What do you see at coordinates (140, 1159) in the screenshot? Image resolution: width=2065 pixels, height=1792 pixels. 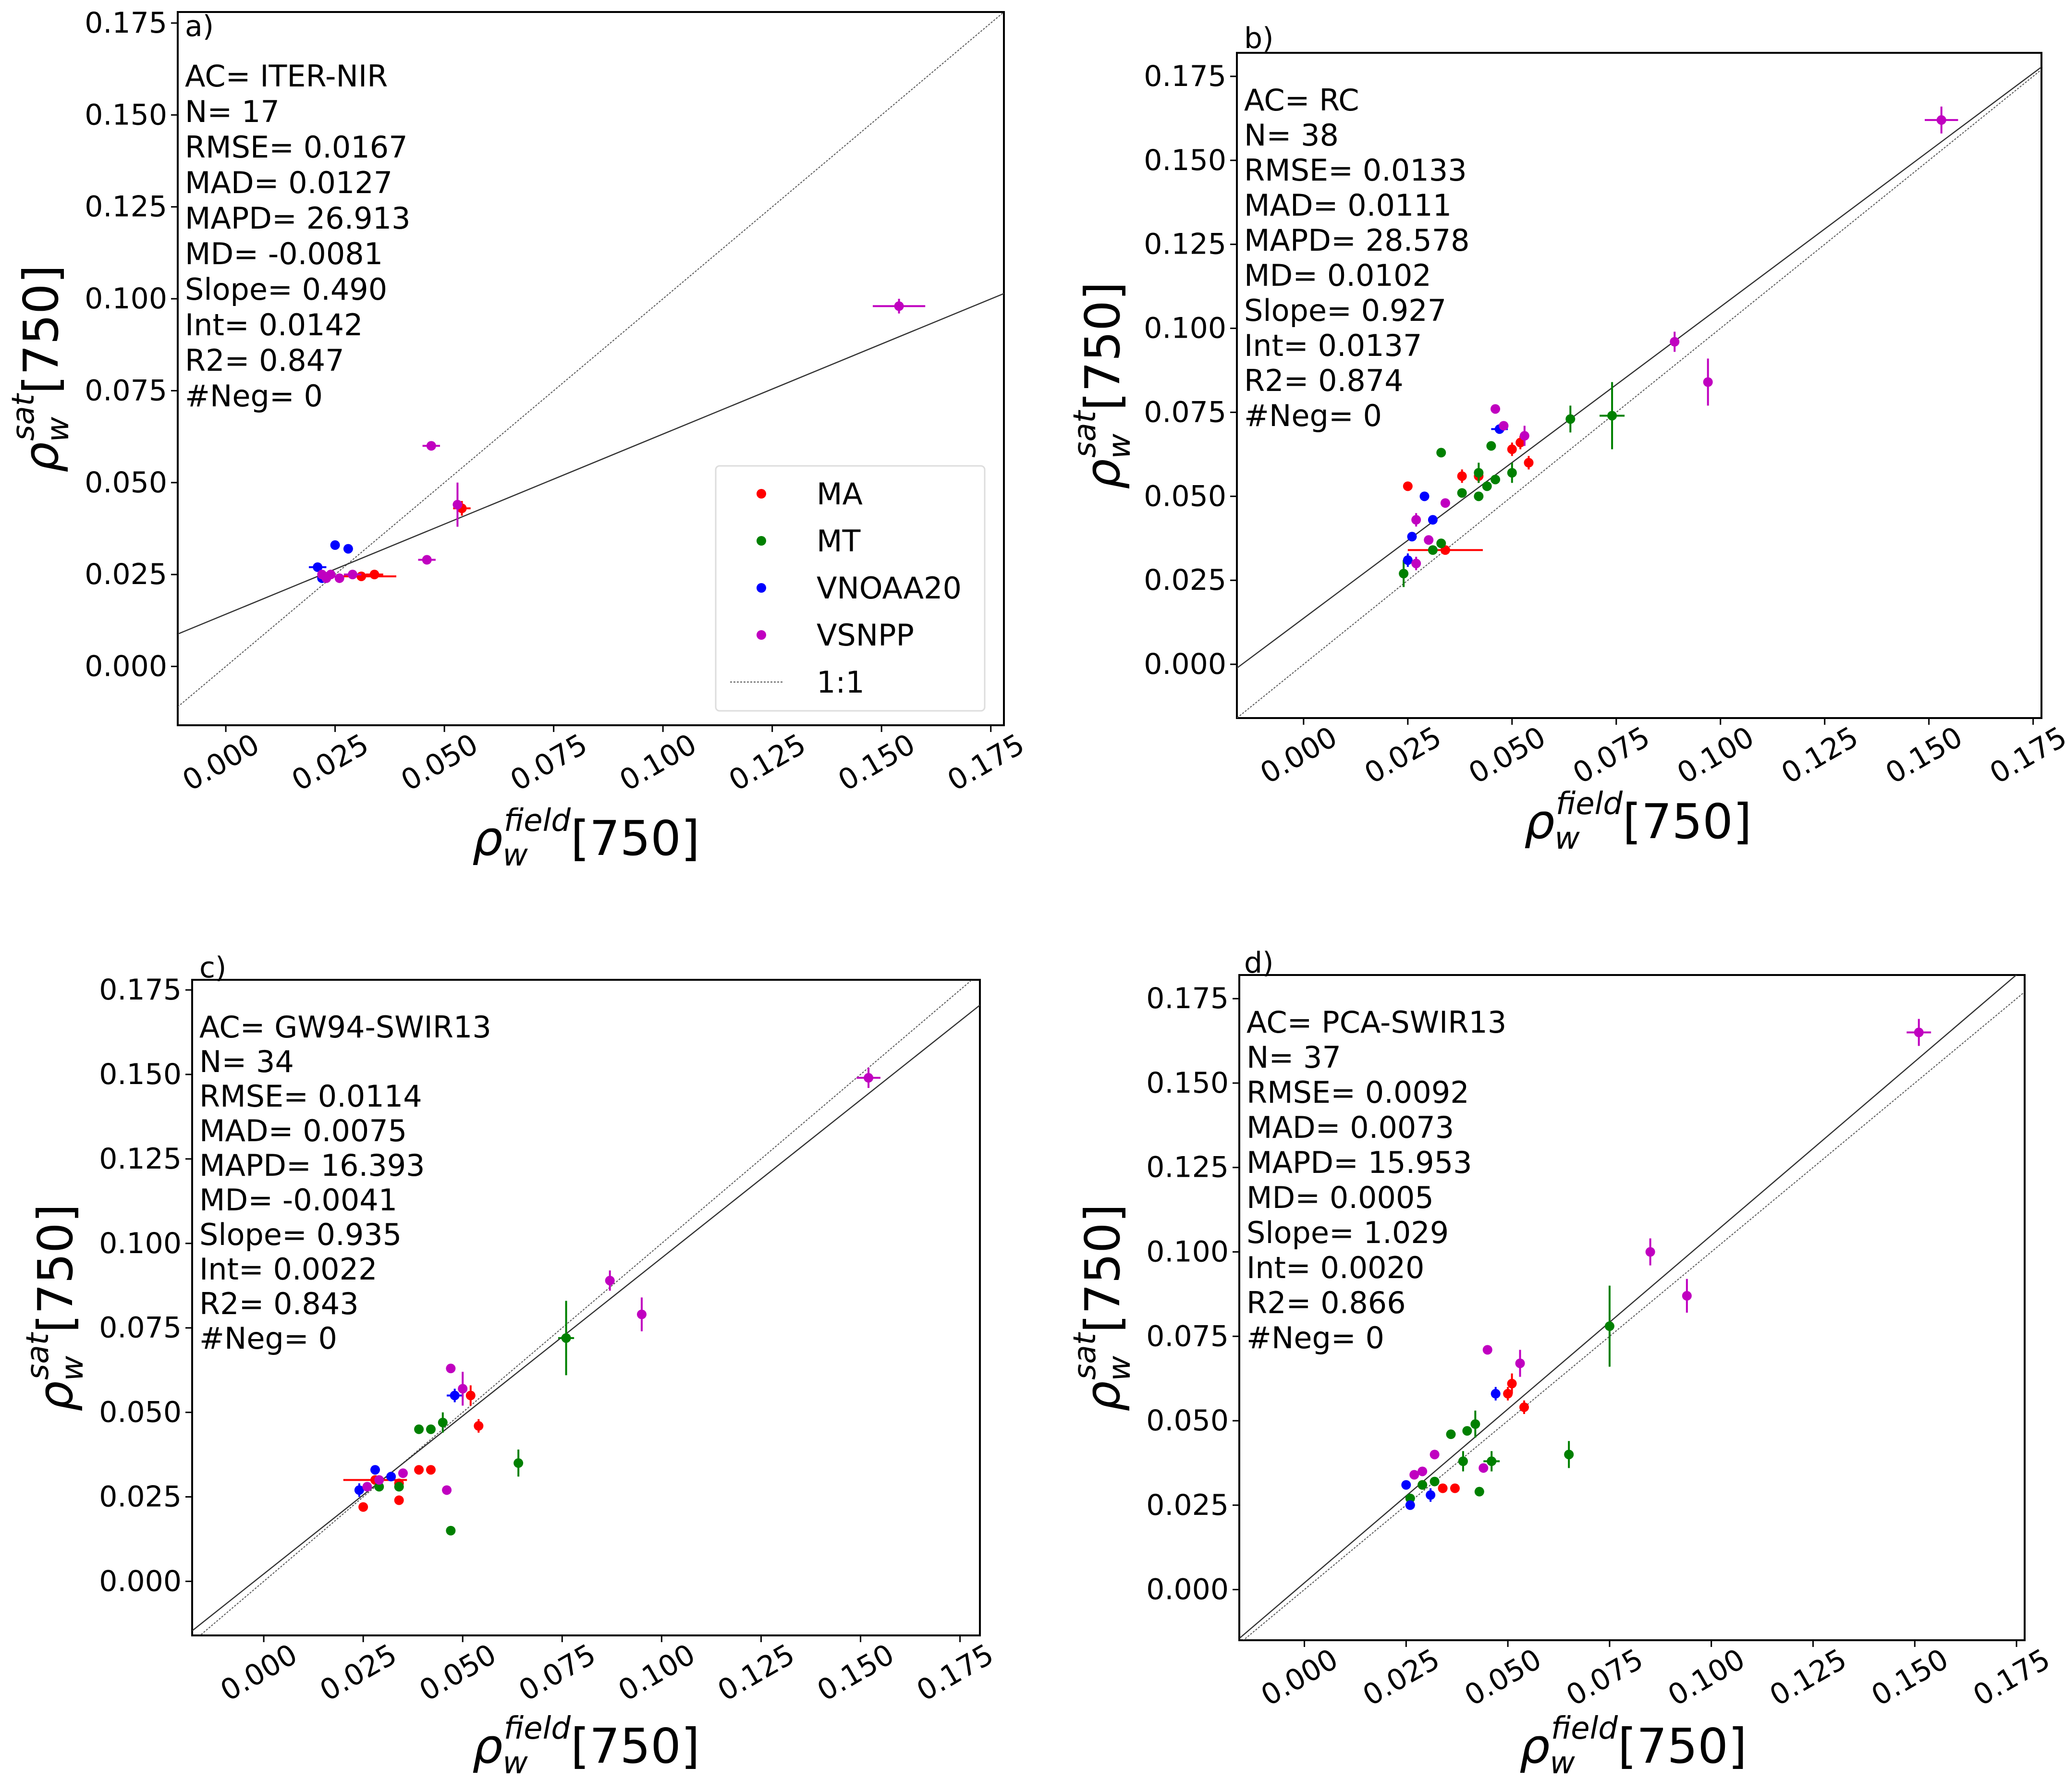 I see `y-tick-label: 0.125` at bounding box center [140, 1159].